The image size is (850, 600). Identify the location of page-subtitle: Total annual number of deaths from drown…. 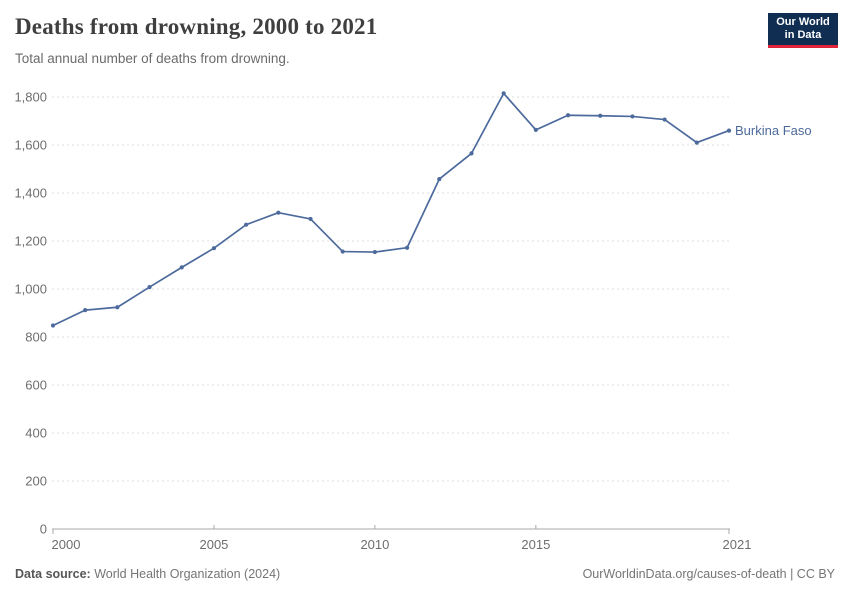
(152, 58).